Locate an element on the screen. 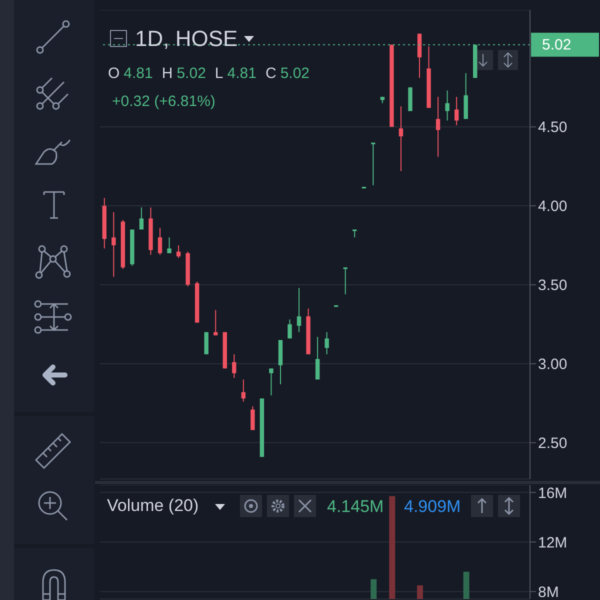 This screenshot has width=600, height=600. y-tick-label: 4.00 is located at coordinates (553, 207).